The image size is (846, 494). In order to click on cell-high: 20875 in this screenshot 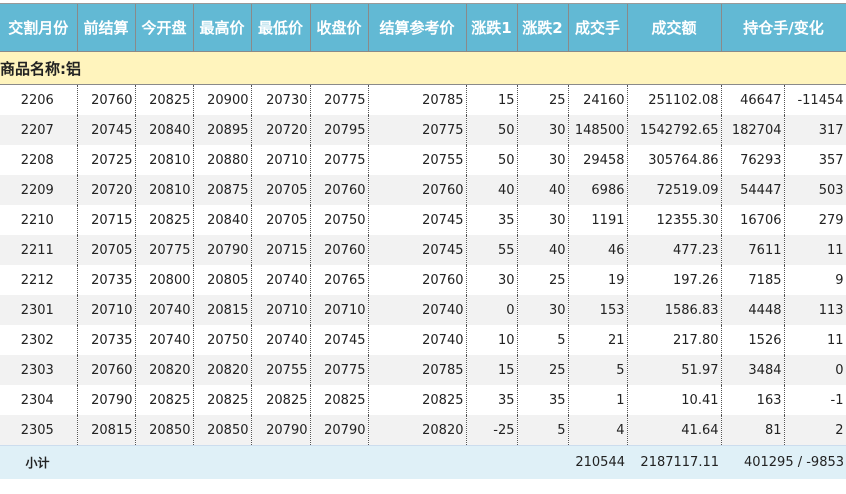, I will do `click(222, 190)`.